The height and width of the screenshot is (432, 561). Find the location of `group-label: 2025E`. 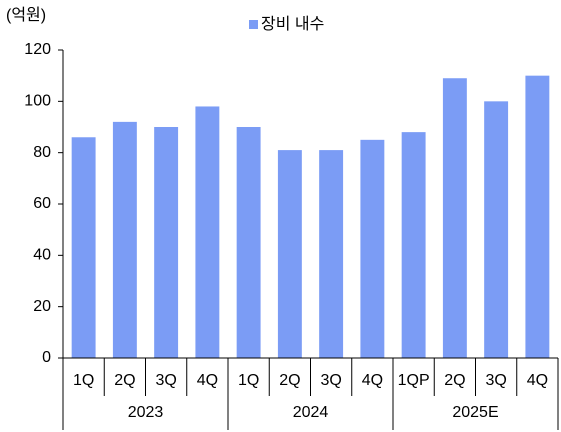

group-label: 2025E is located at coordinates (475, 412).